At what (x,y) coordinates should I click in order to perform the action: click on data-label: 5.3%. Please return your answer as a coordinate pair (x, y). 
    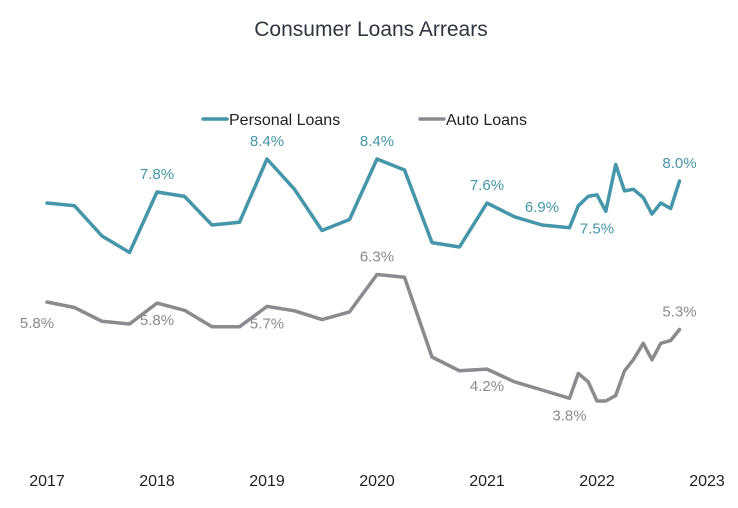
    Looking at the image, I should click on (679, 312).